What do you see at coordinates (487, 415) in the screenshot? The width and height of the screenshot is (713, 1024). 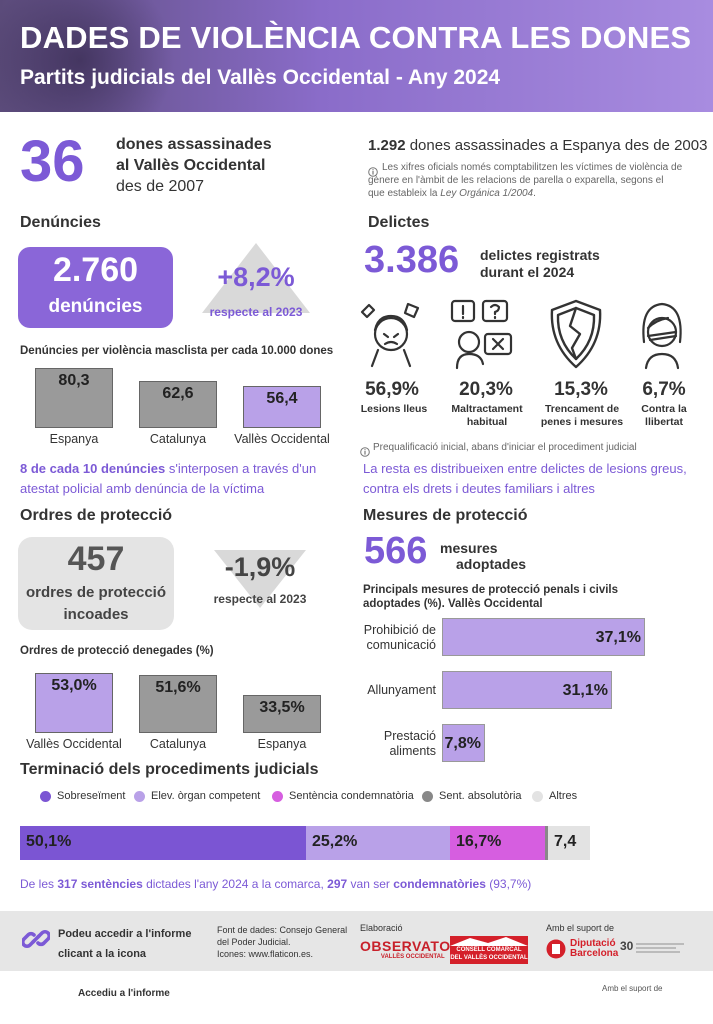 I see `delicte-label-2: Maltractament habitual` at bounding box center [487, 415].